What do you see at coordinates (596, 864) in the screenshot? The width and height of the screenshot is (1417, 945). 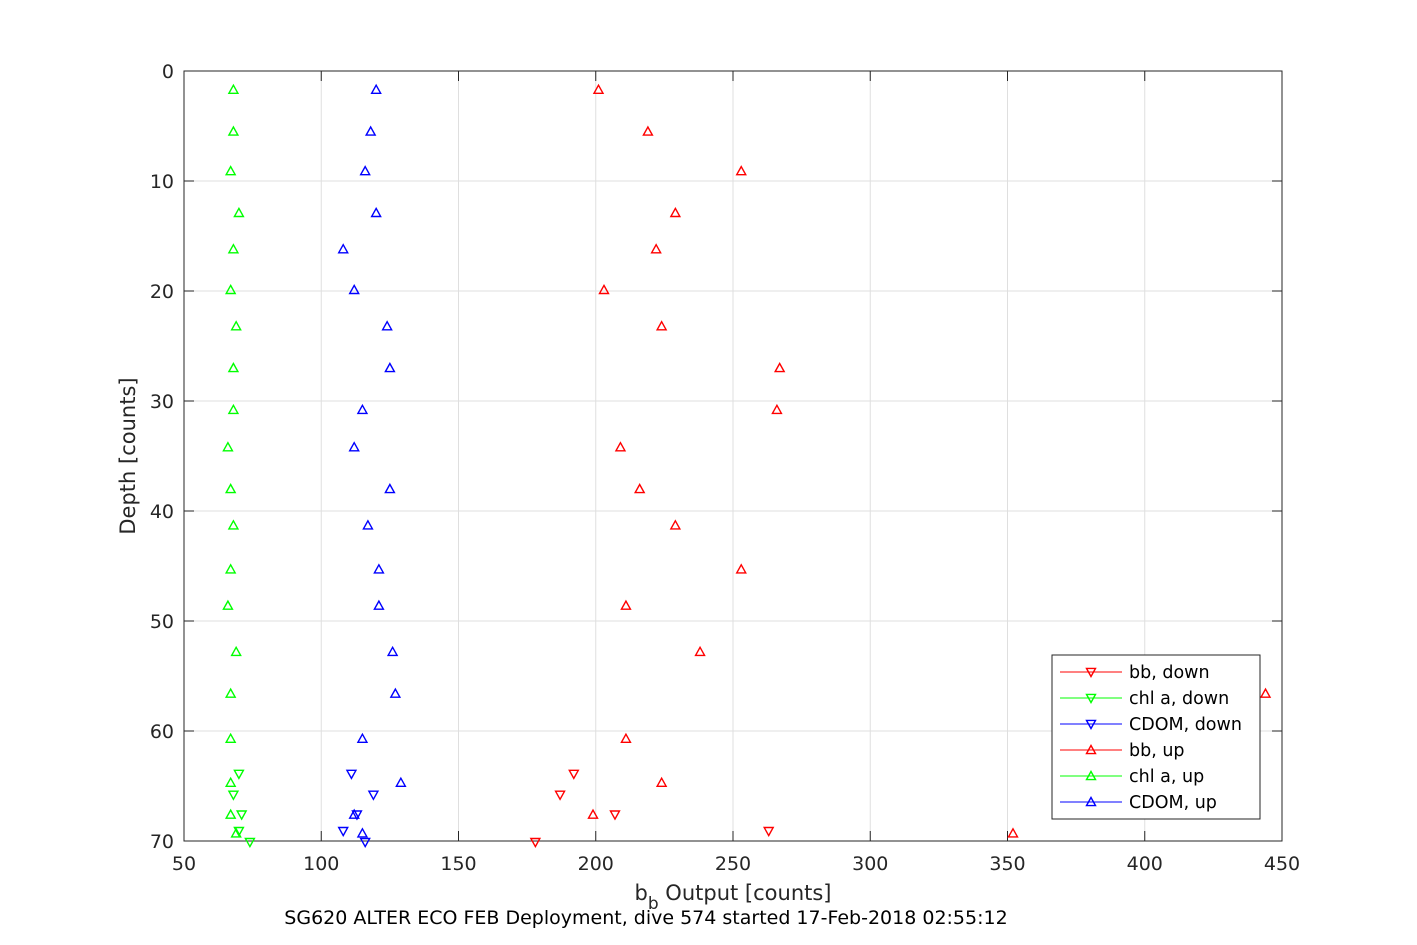 I see `x-tick-label: 200` at bounding box center [596, 864].